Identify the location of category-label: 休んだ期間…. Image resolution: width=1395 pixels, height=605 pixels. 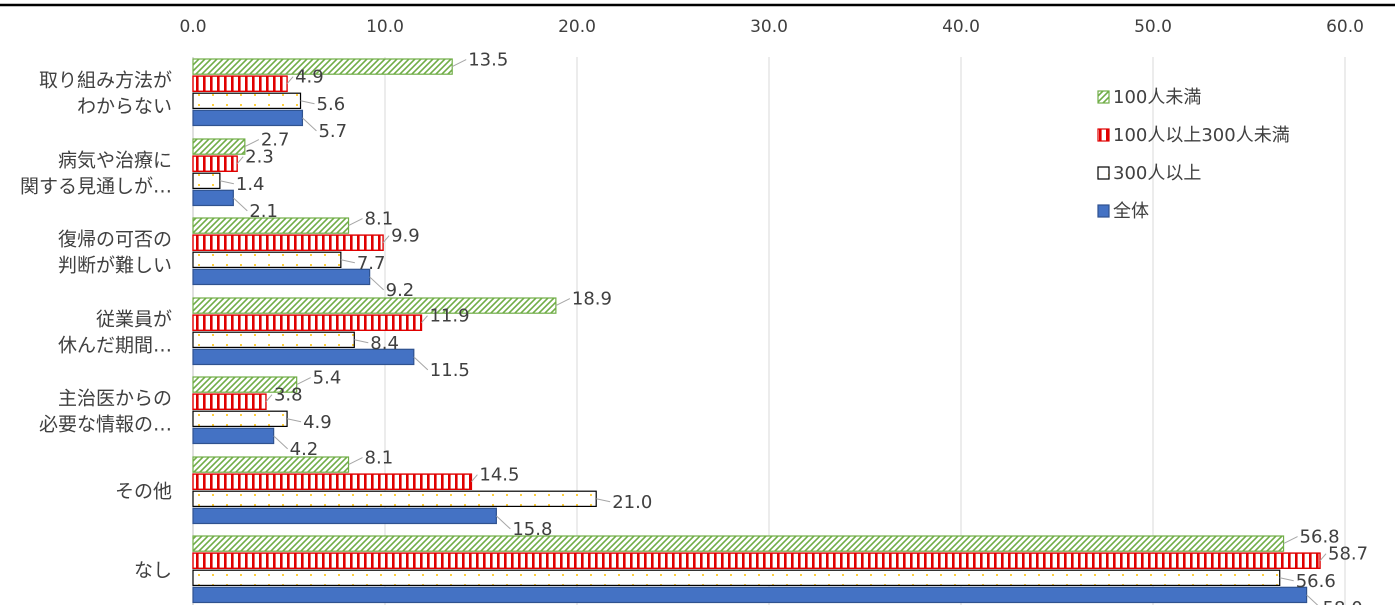
(115, 345).